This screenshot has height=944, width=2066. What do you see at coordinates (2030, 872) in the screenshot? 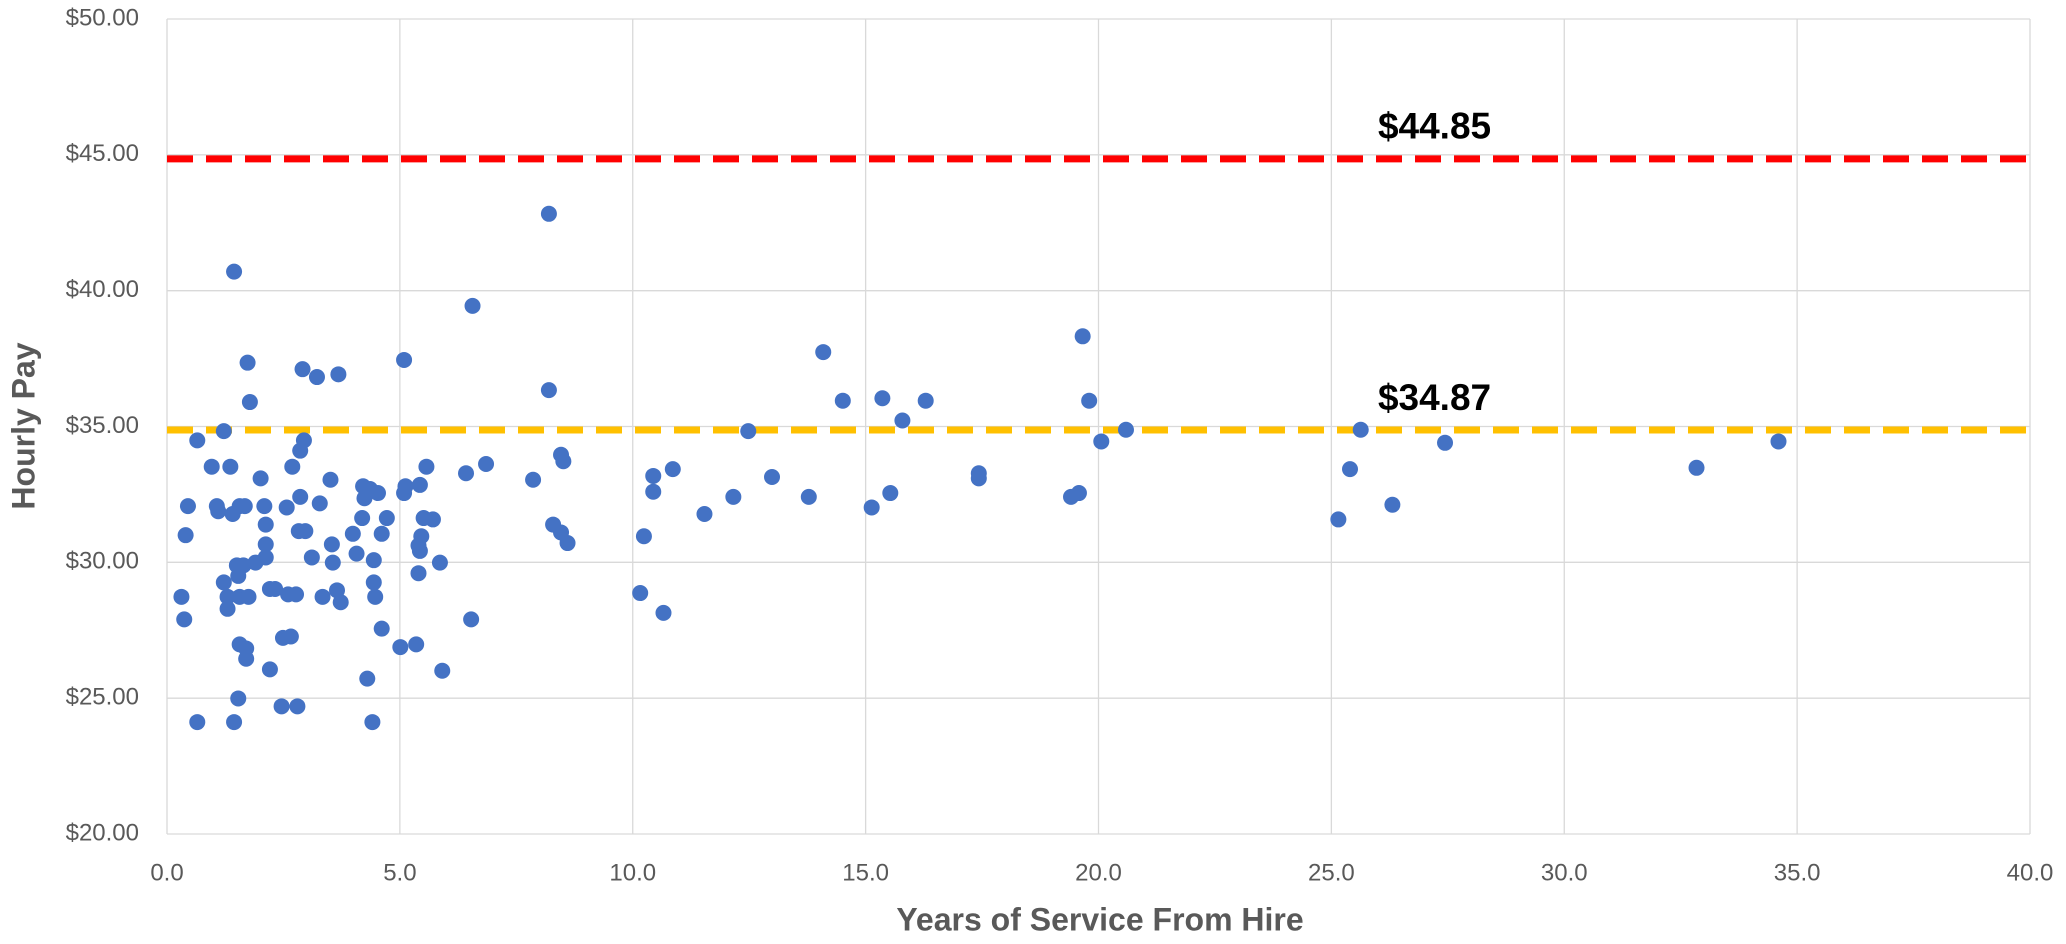
I see `x-tick-label: 40.0` at bounding box center [2030, 872].